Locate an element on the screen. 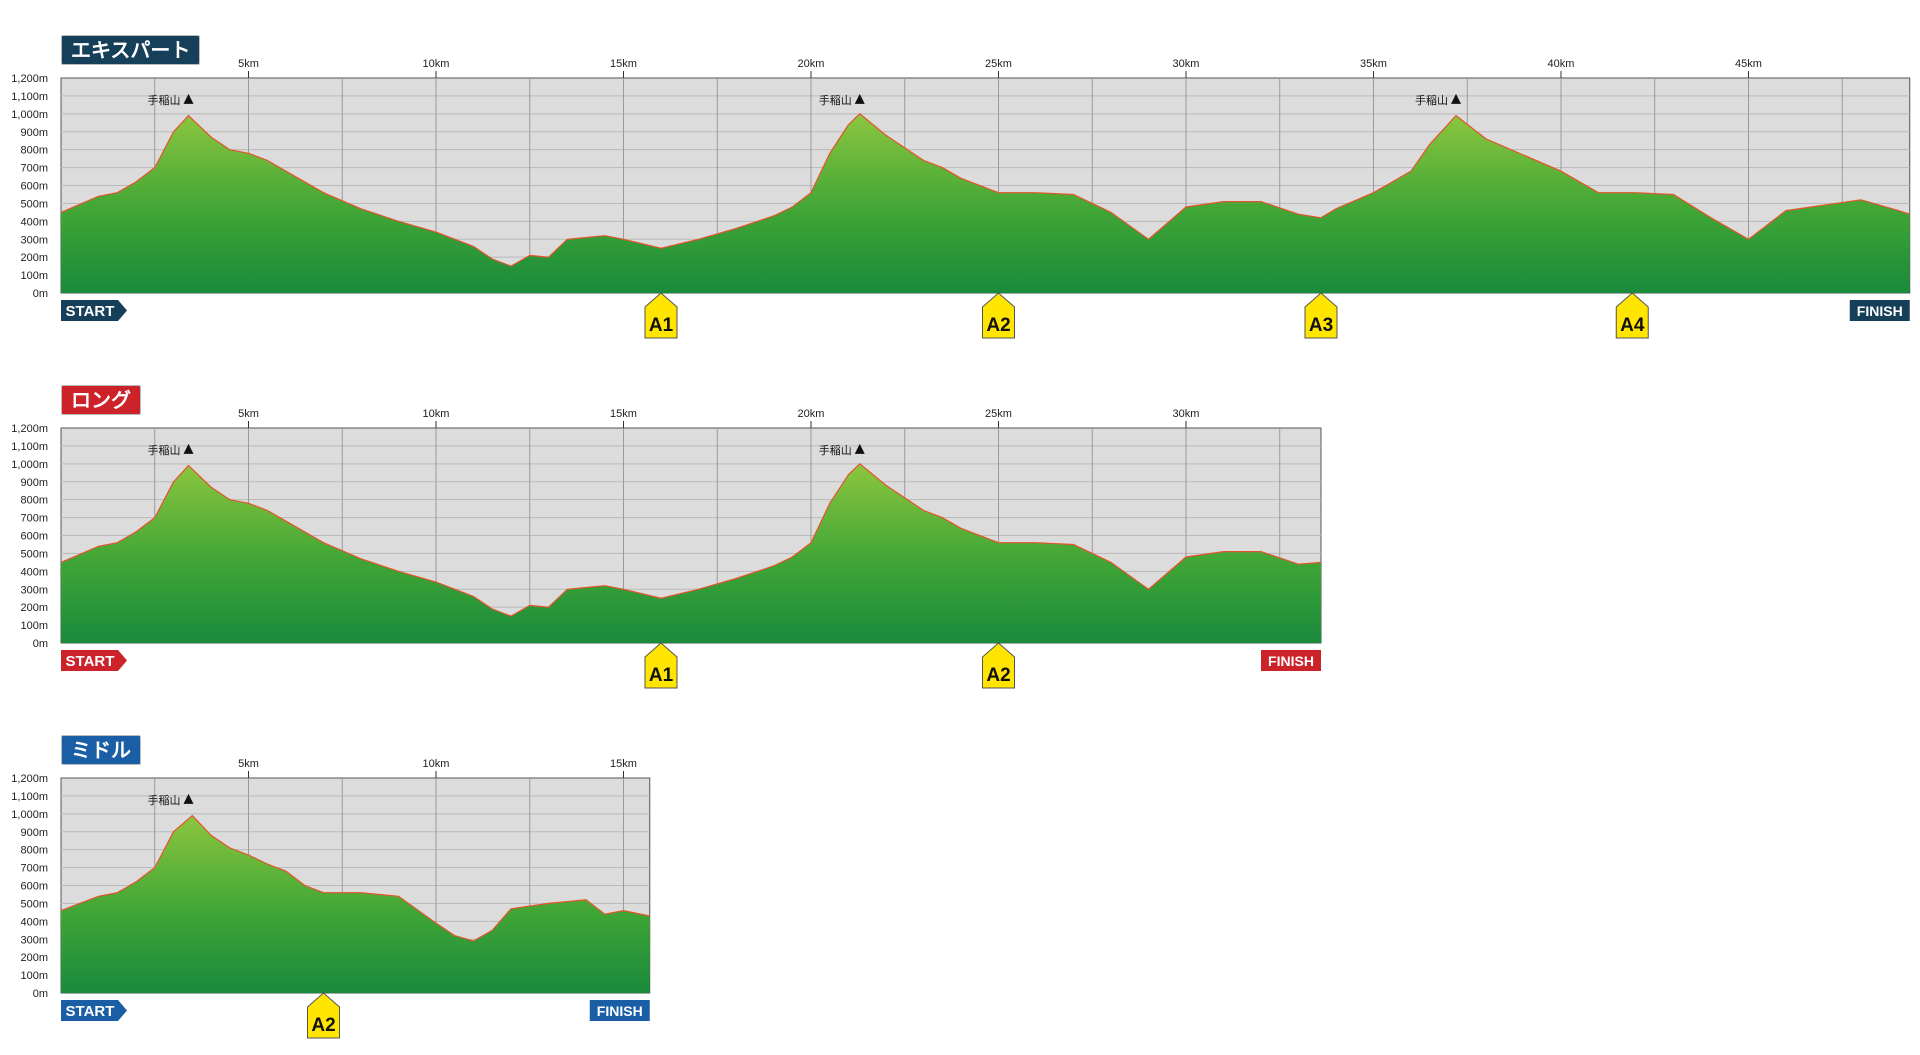  km-tick-label: 40km is located at coordinates (1561, 64).